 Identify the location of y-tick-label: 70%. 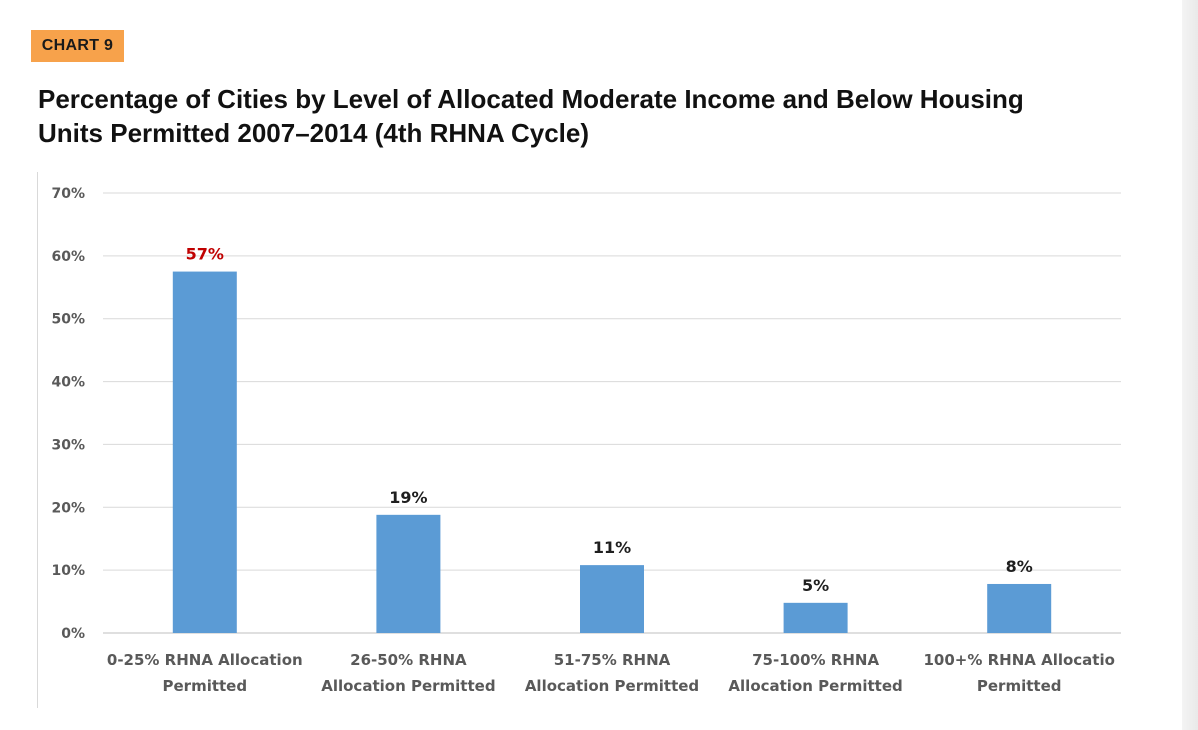
(68, 194).